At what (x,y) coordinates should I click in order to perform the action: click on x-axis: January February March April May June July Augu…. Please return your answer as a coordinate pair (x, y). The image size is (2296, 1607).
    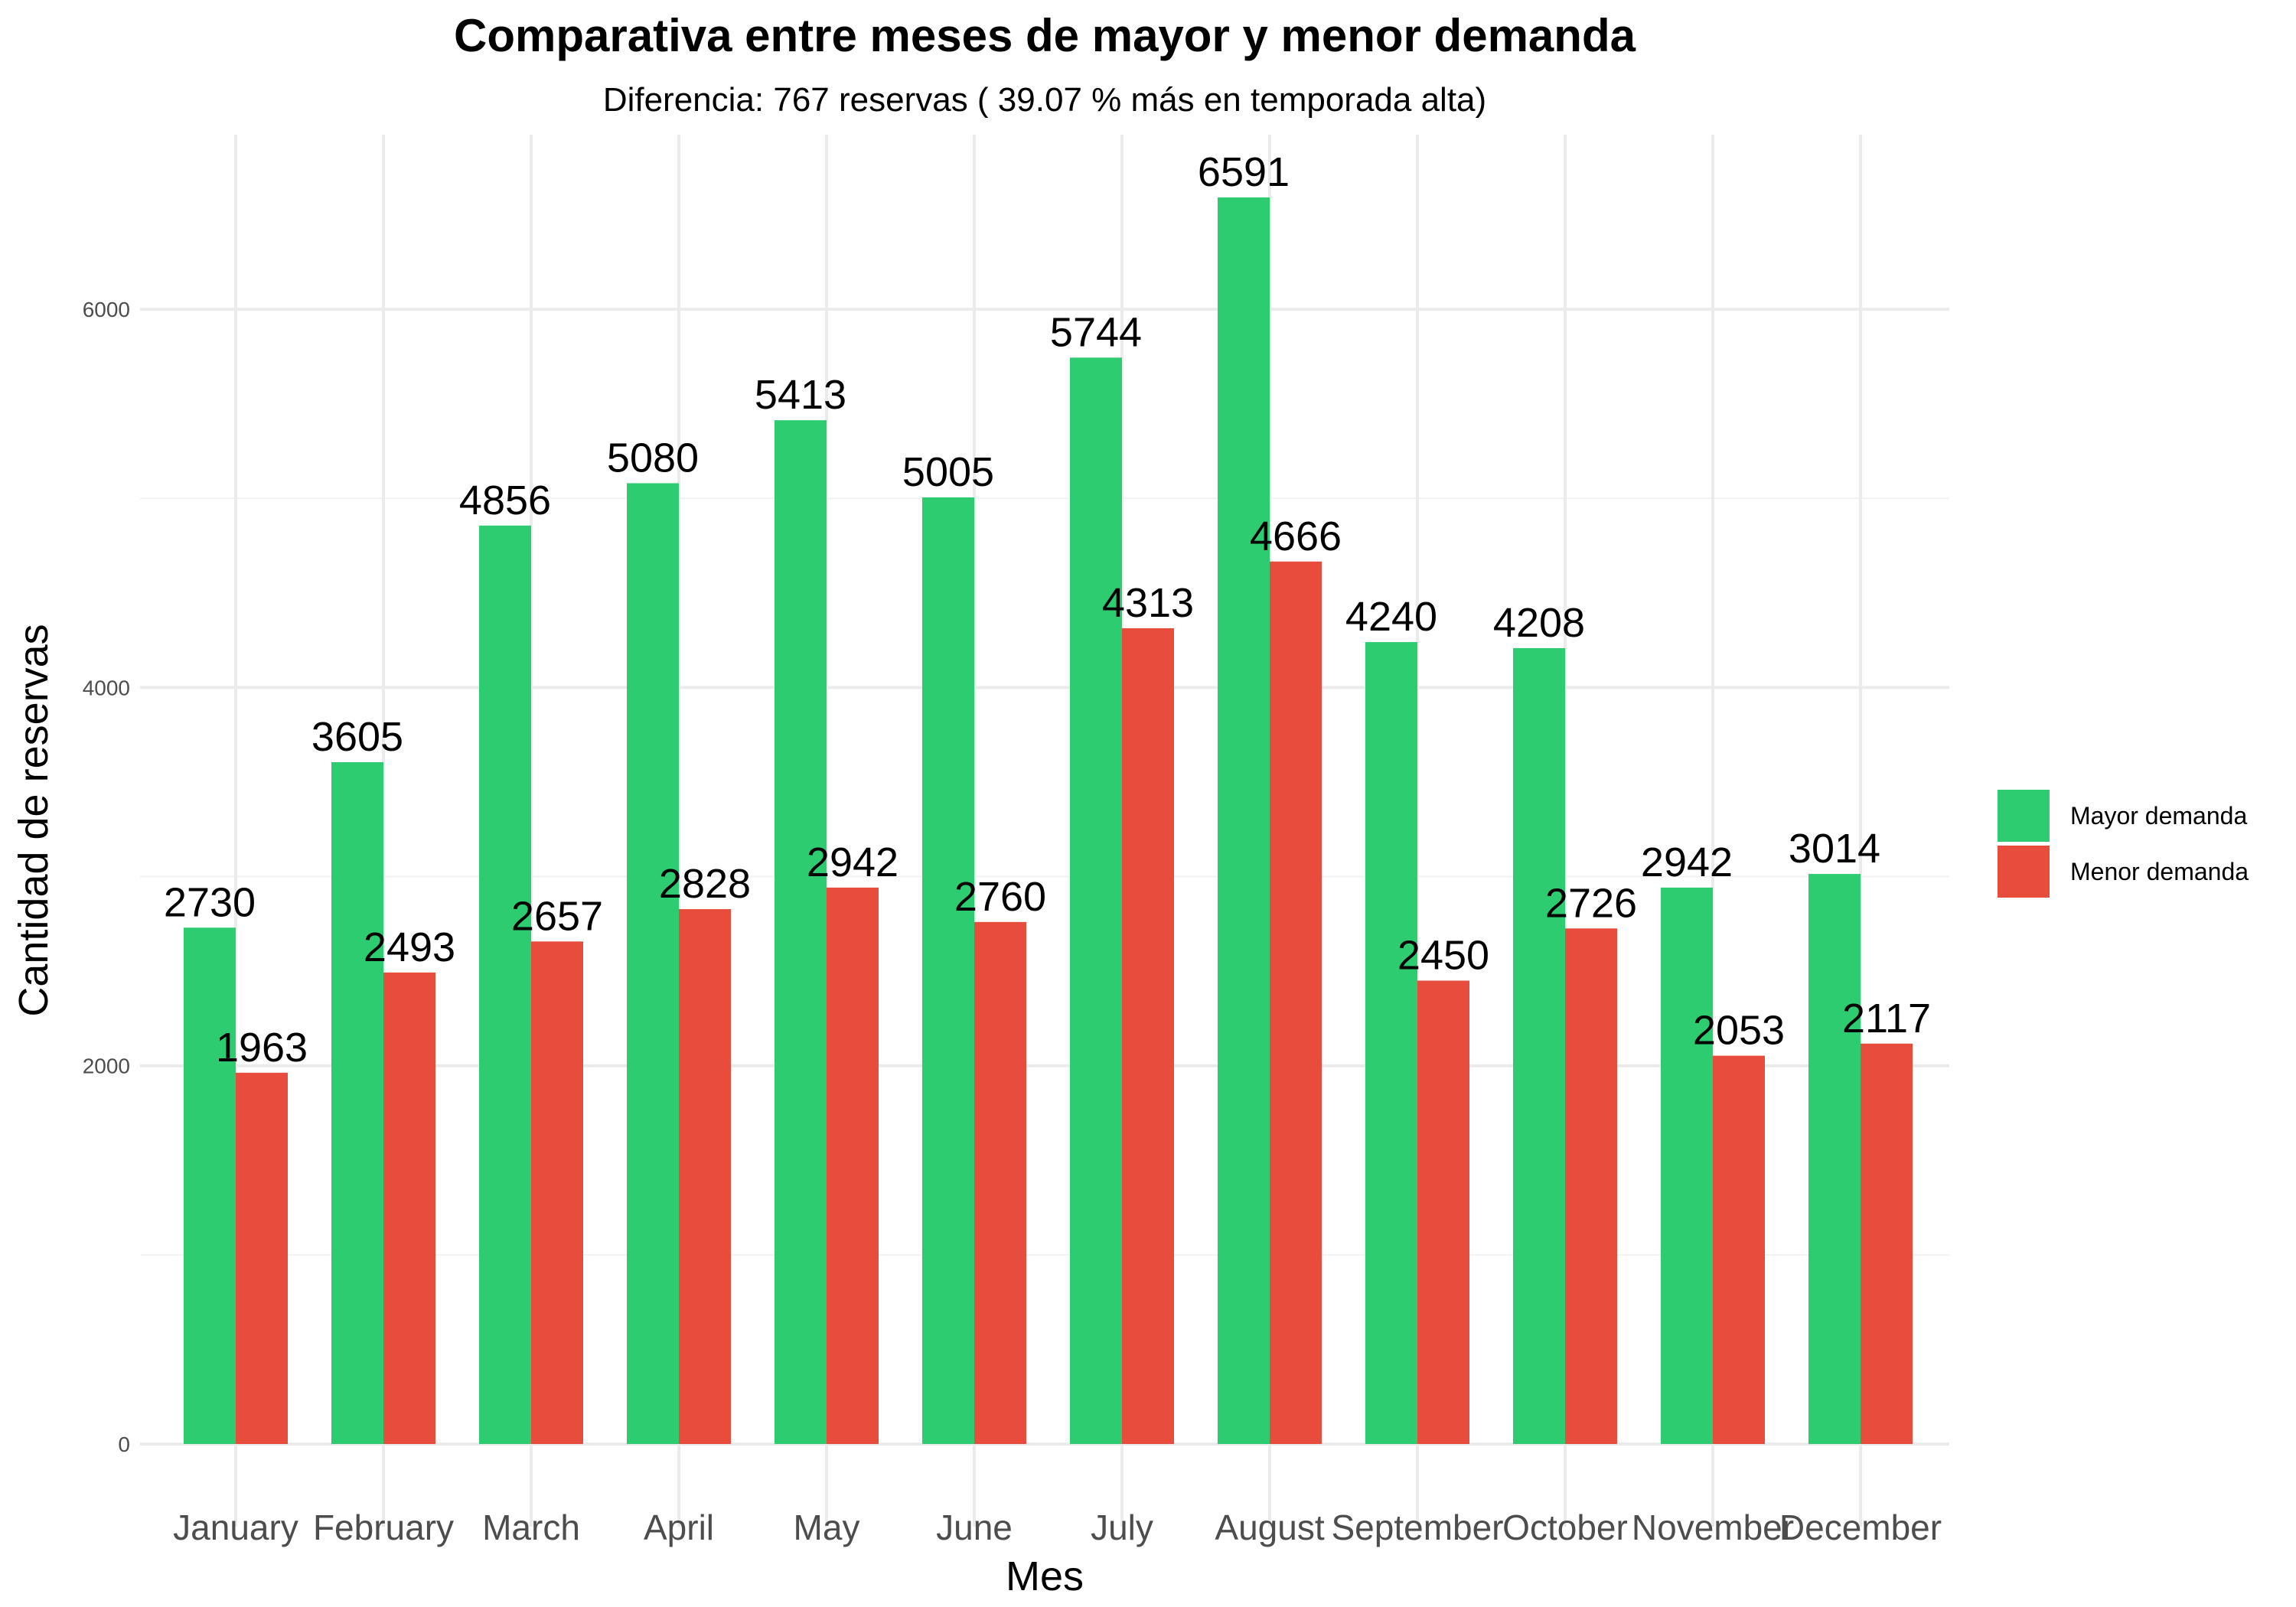
    Looking at the image, I should click on (1057, 1527).